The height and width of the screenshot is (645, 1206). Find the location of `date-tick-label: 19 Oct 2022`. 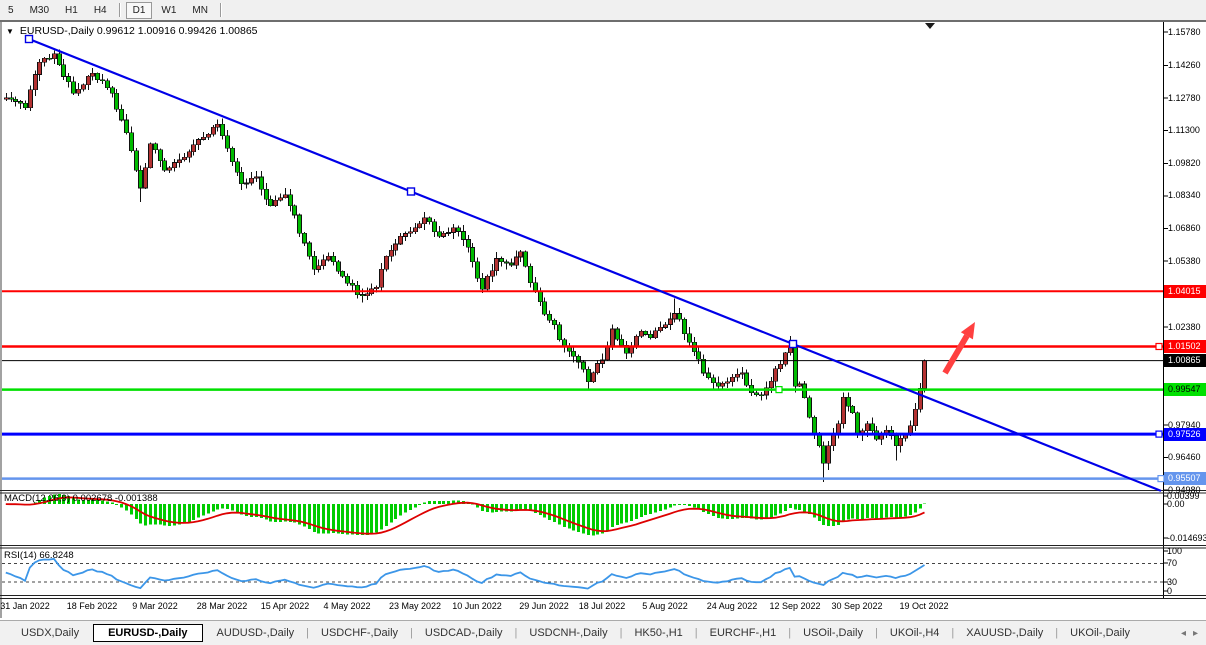

date-tick-label: 19 Oct 2022 is located at coordinates (924, 606).